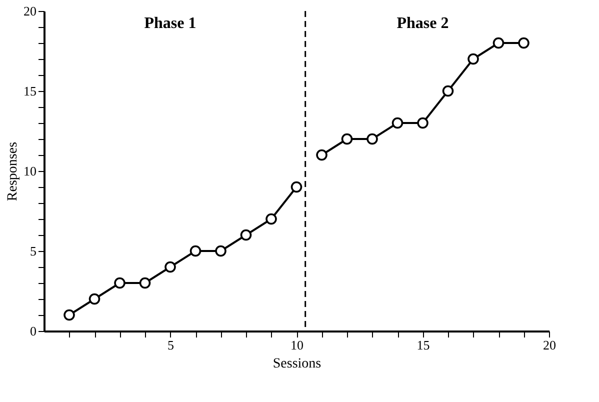 This screenshot has height=402, width=599. Describe the element at coordinates (422, 23) in the screenshot. I see `annotation: Phase 2` at that location.